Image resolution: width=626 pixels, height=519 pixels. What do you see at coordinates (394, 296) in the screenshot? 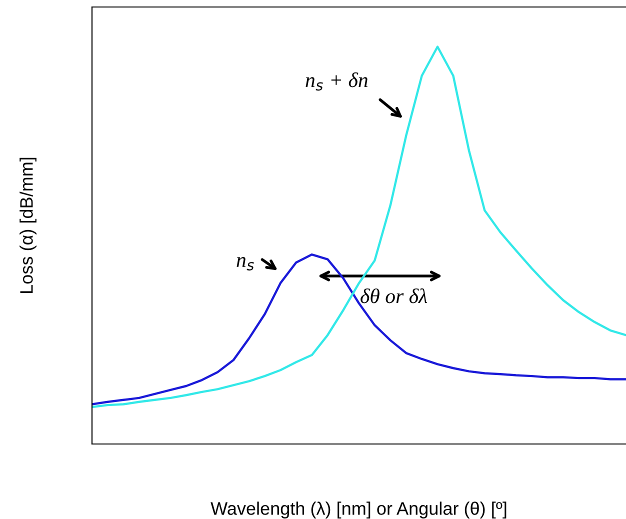
I see `annotation: δθ or δλ` at bounding box center [394, 296].